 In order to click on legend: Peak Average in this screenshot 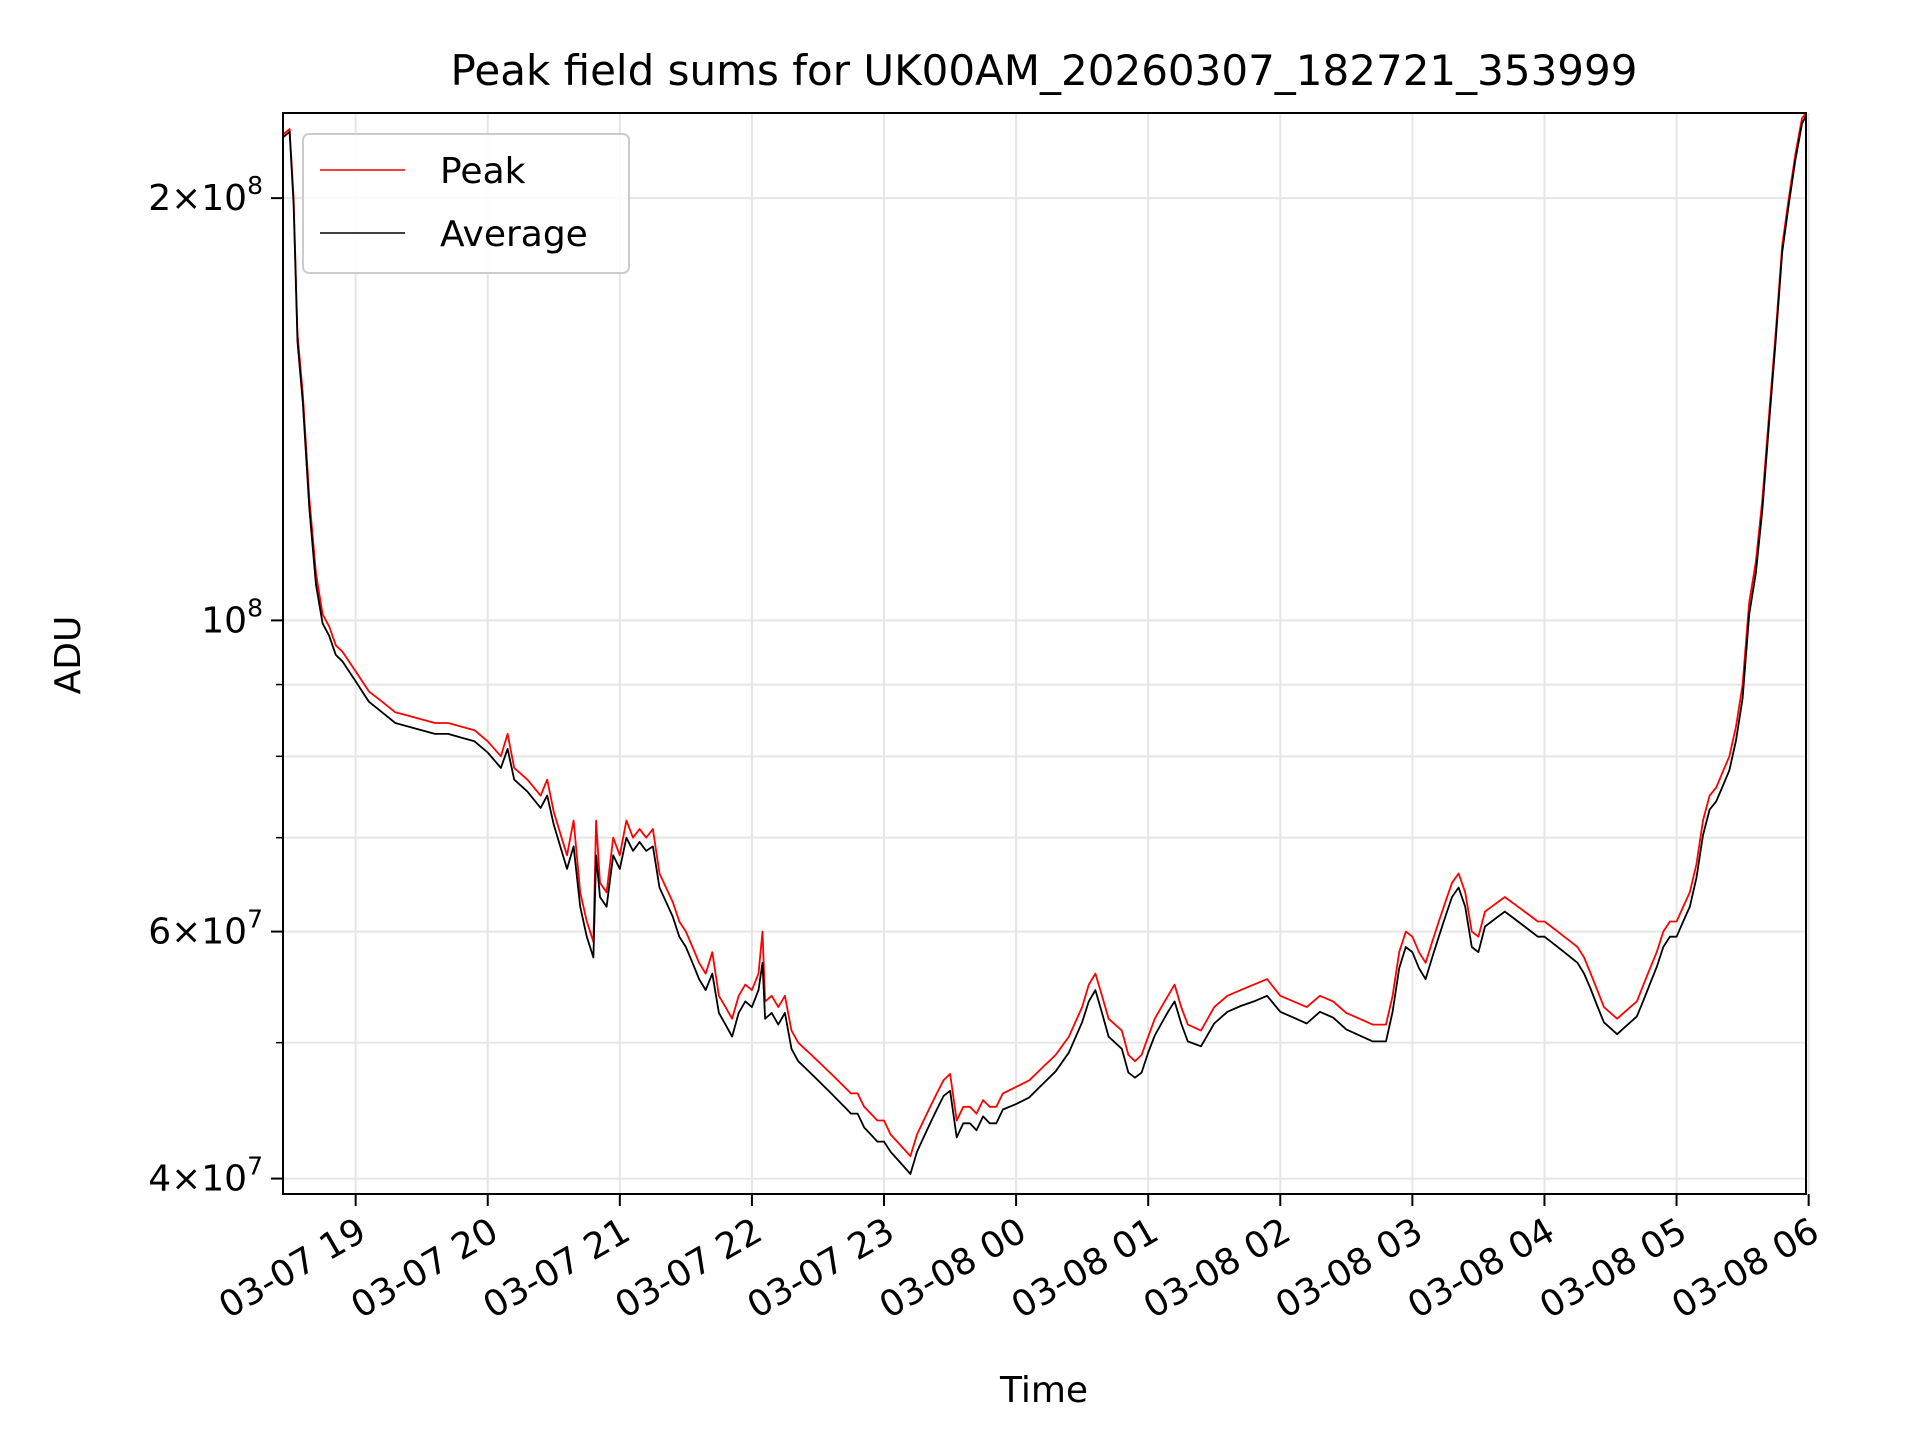, I will do `click(466, 203)`.